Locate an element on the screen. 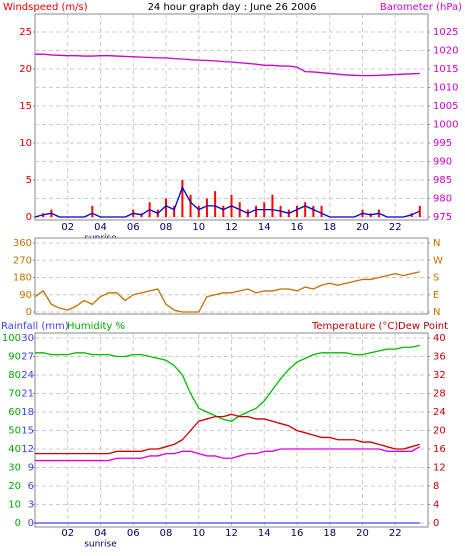 This screenshot has height=556, width=465. y3-tick-label: 50 is located at coordinates (14, 431).